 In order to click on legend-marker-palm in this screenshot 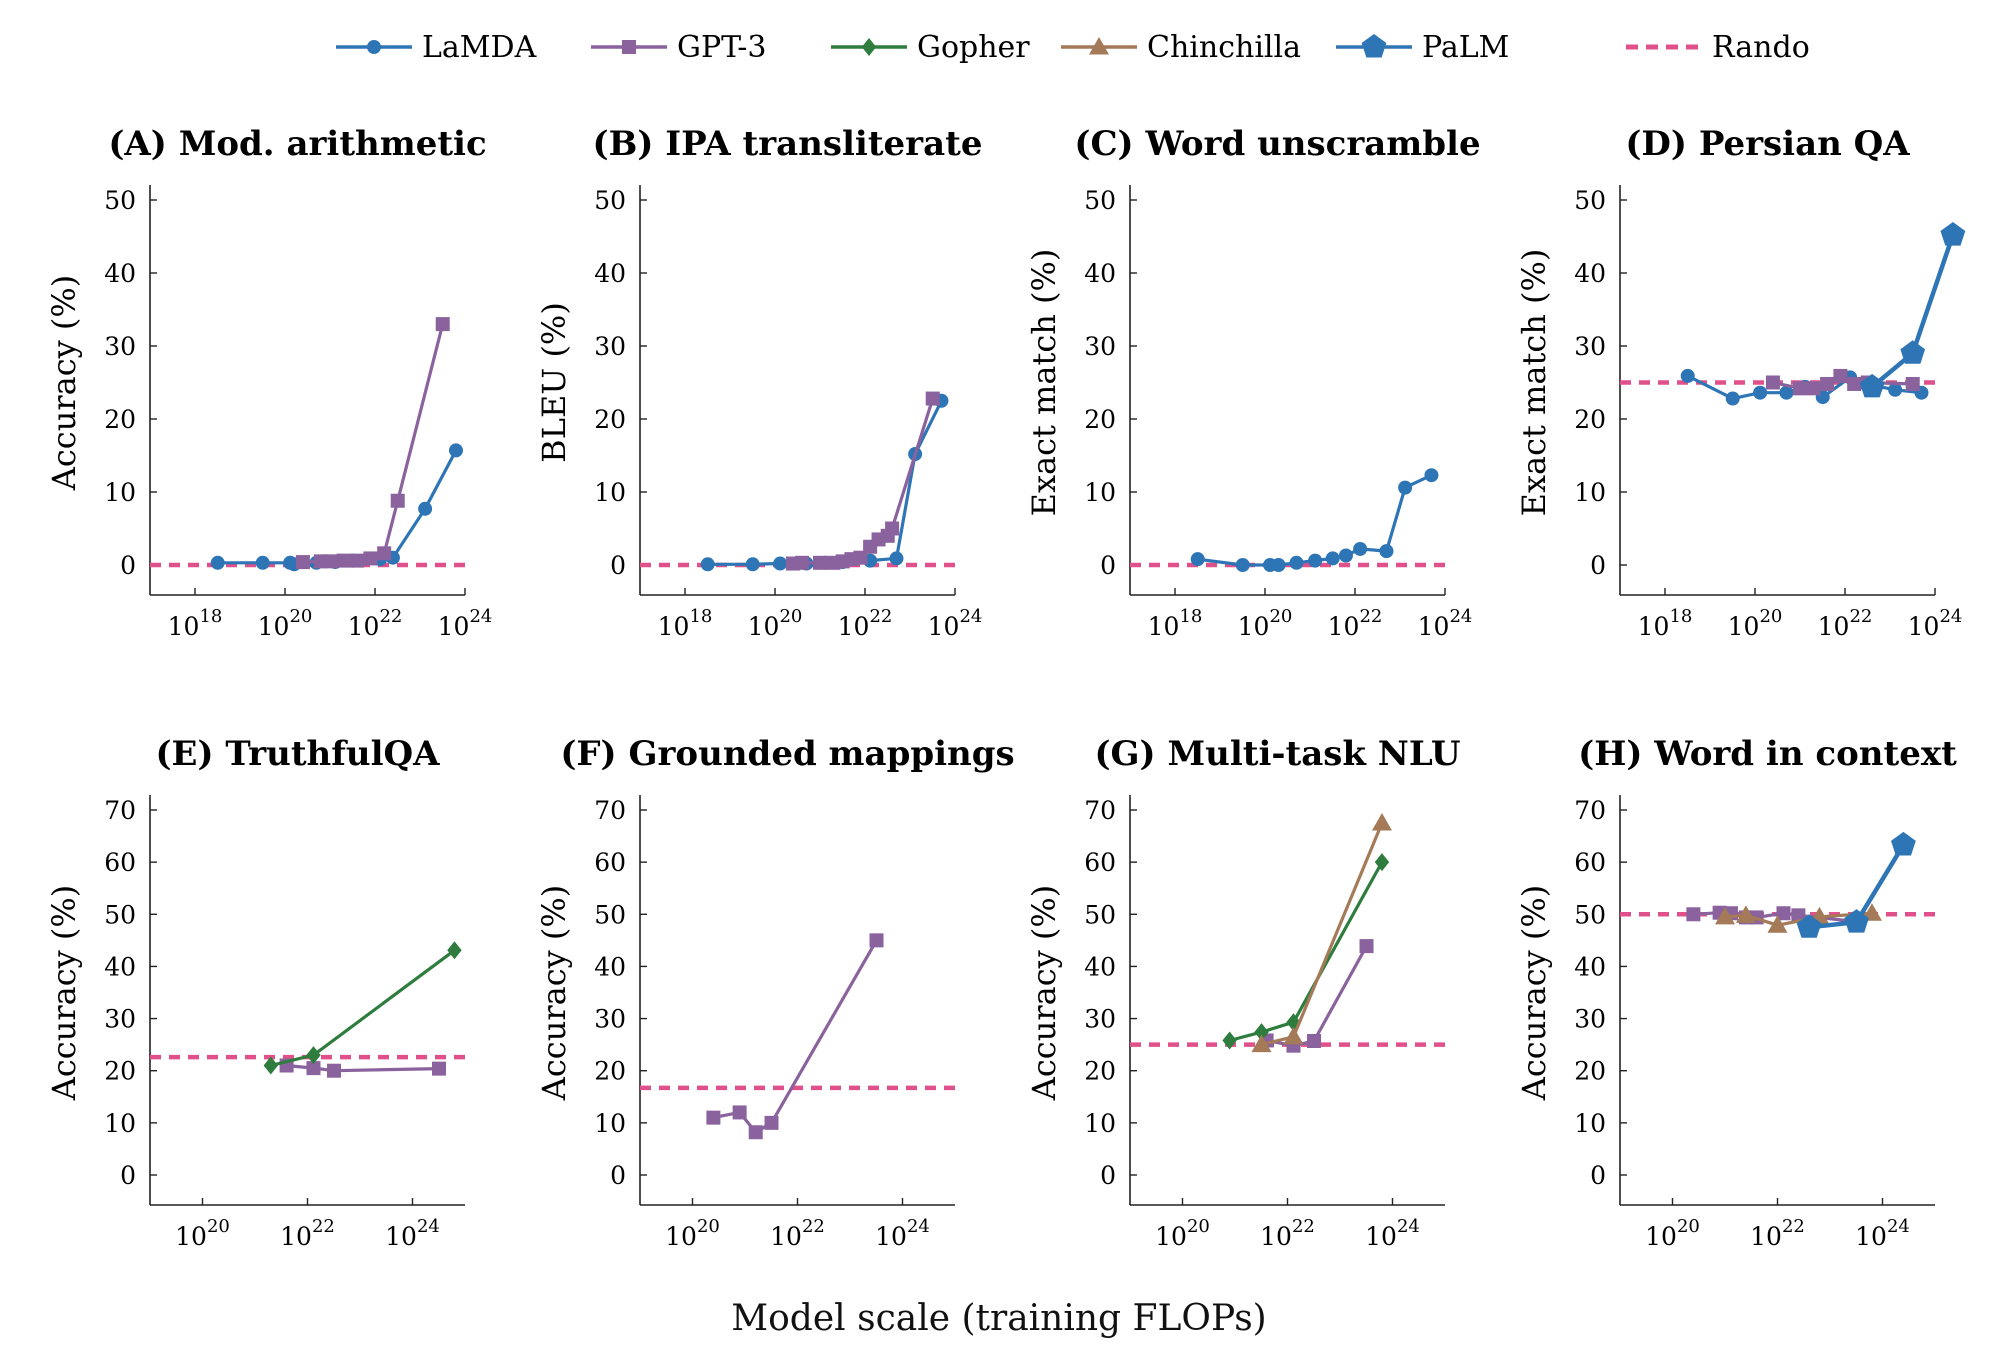, I will do `click(1374, 46)`.